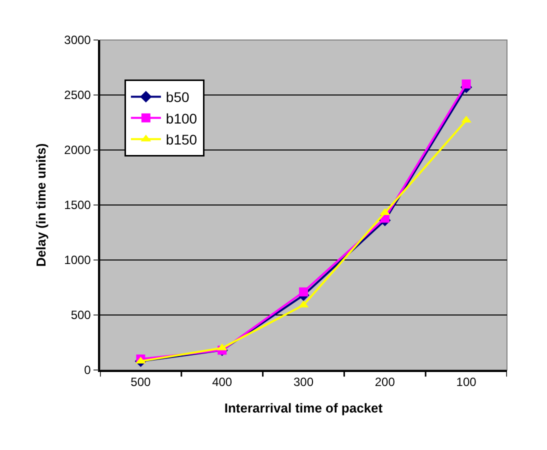 The image size is (547, 450). Describe the element at coordinates (385, 382) in the screenshot. I see `x-tick-label: 200` at that location.